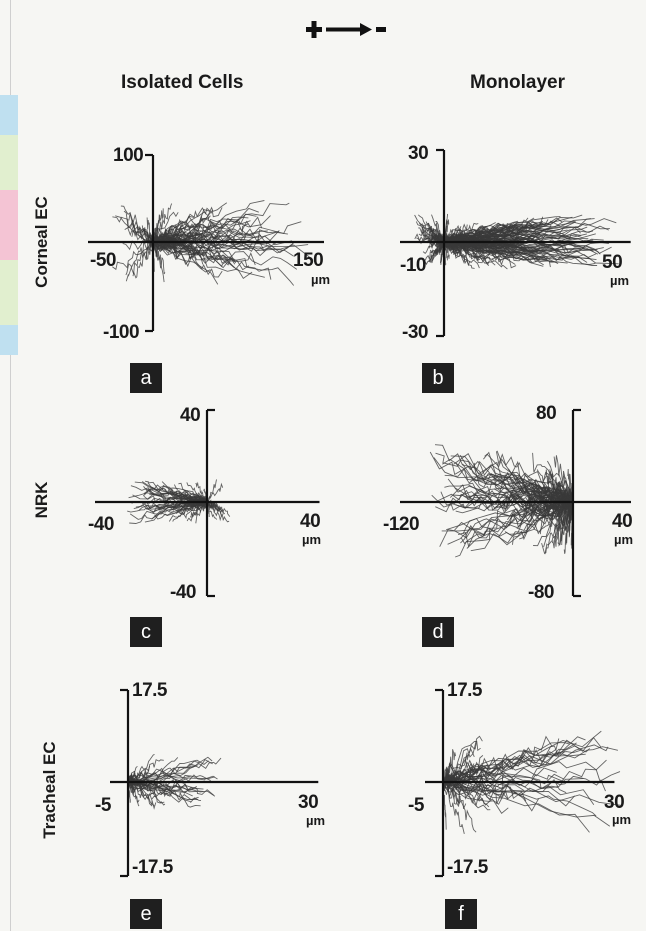  What do you see at coordinates (418, 153) in the screenshot?
I see `panel-b-y-max: 30` at bounding box center [418, 153].